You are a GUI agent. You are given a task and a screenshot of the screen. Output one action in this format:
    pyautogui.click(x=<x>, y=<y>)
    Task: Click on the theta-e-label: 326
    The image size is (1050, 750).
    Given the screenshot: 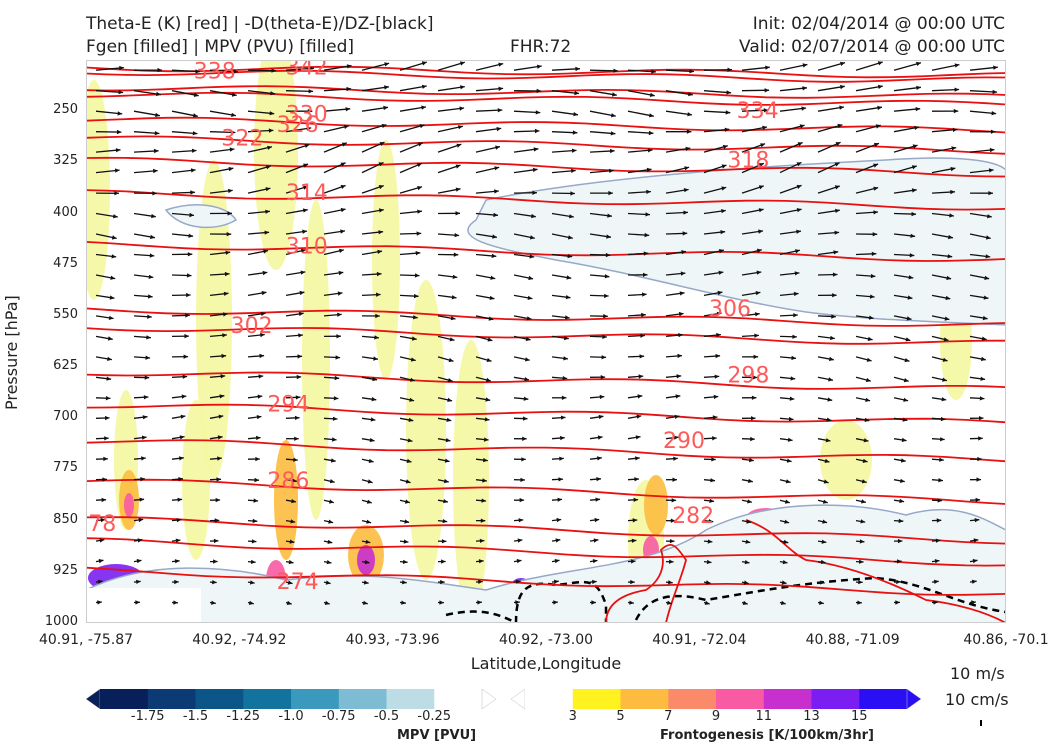 What is the action you would take?
    pyautogui.click(x=298, y=125)
    